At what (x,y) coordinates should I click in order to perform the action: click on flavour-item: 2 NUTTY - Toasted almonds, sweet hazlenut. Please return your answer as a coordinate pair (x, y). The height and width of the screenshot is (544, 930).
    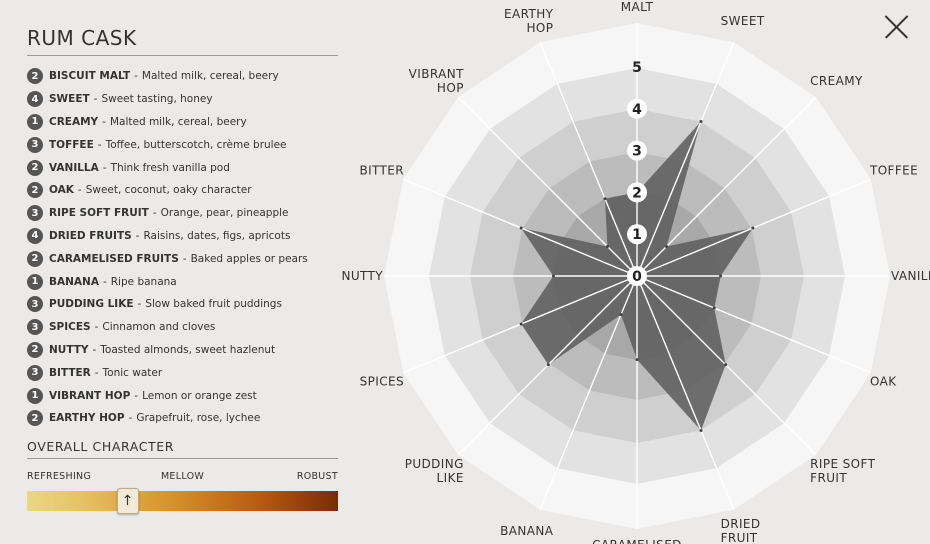
    Looking at the image, I should click on (182, 350).